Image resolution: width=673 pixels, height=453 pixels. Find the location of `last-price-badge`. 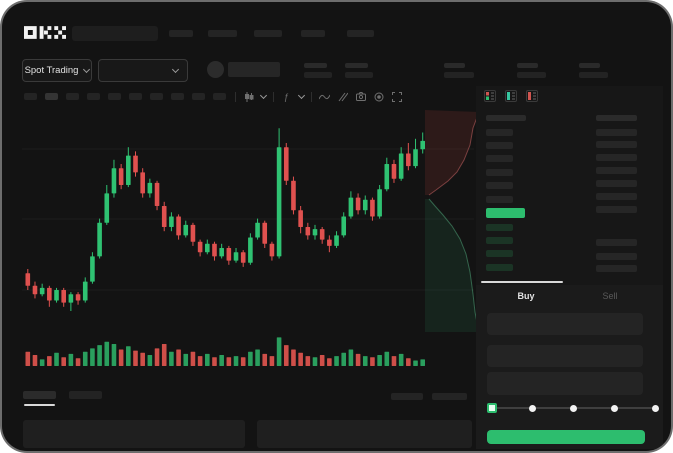

last-price-badge is located at coordinates (505, 213).